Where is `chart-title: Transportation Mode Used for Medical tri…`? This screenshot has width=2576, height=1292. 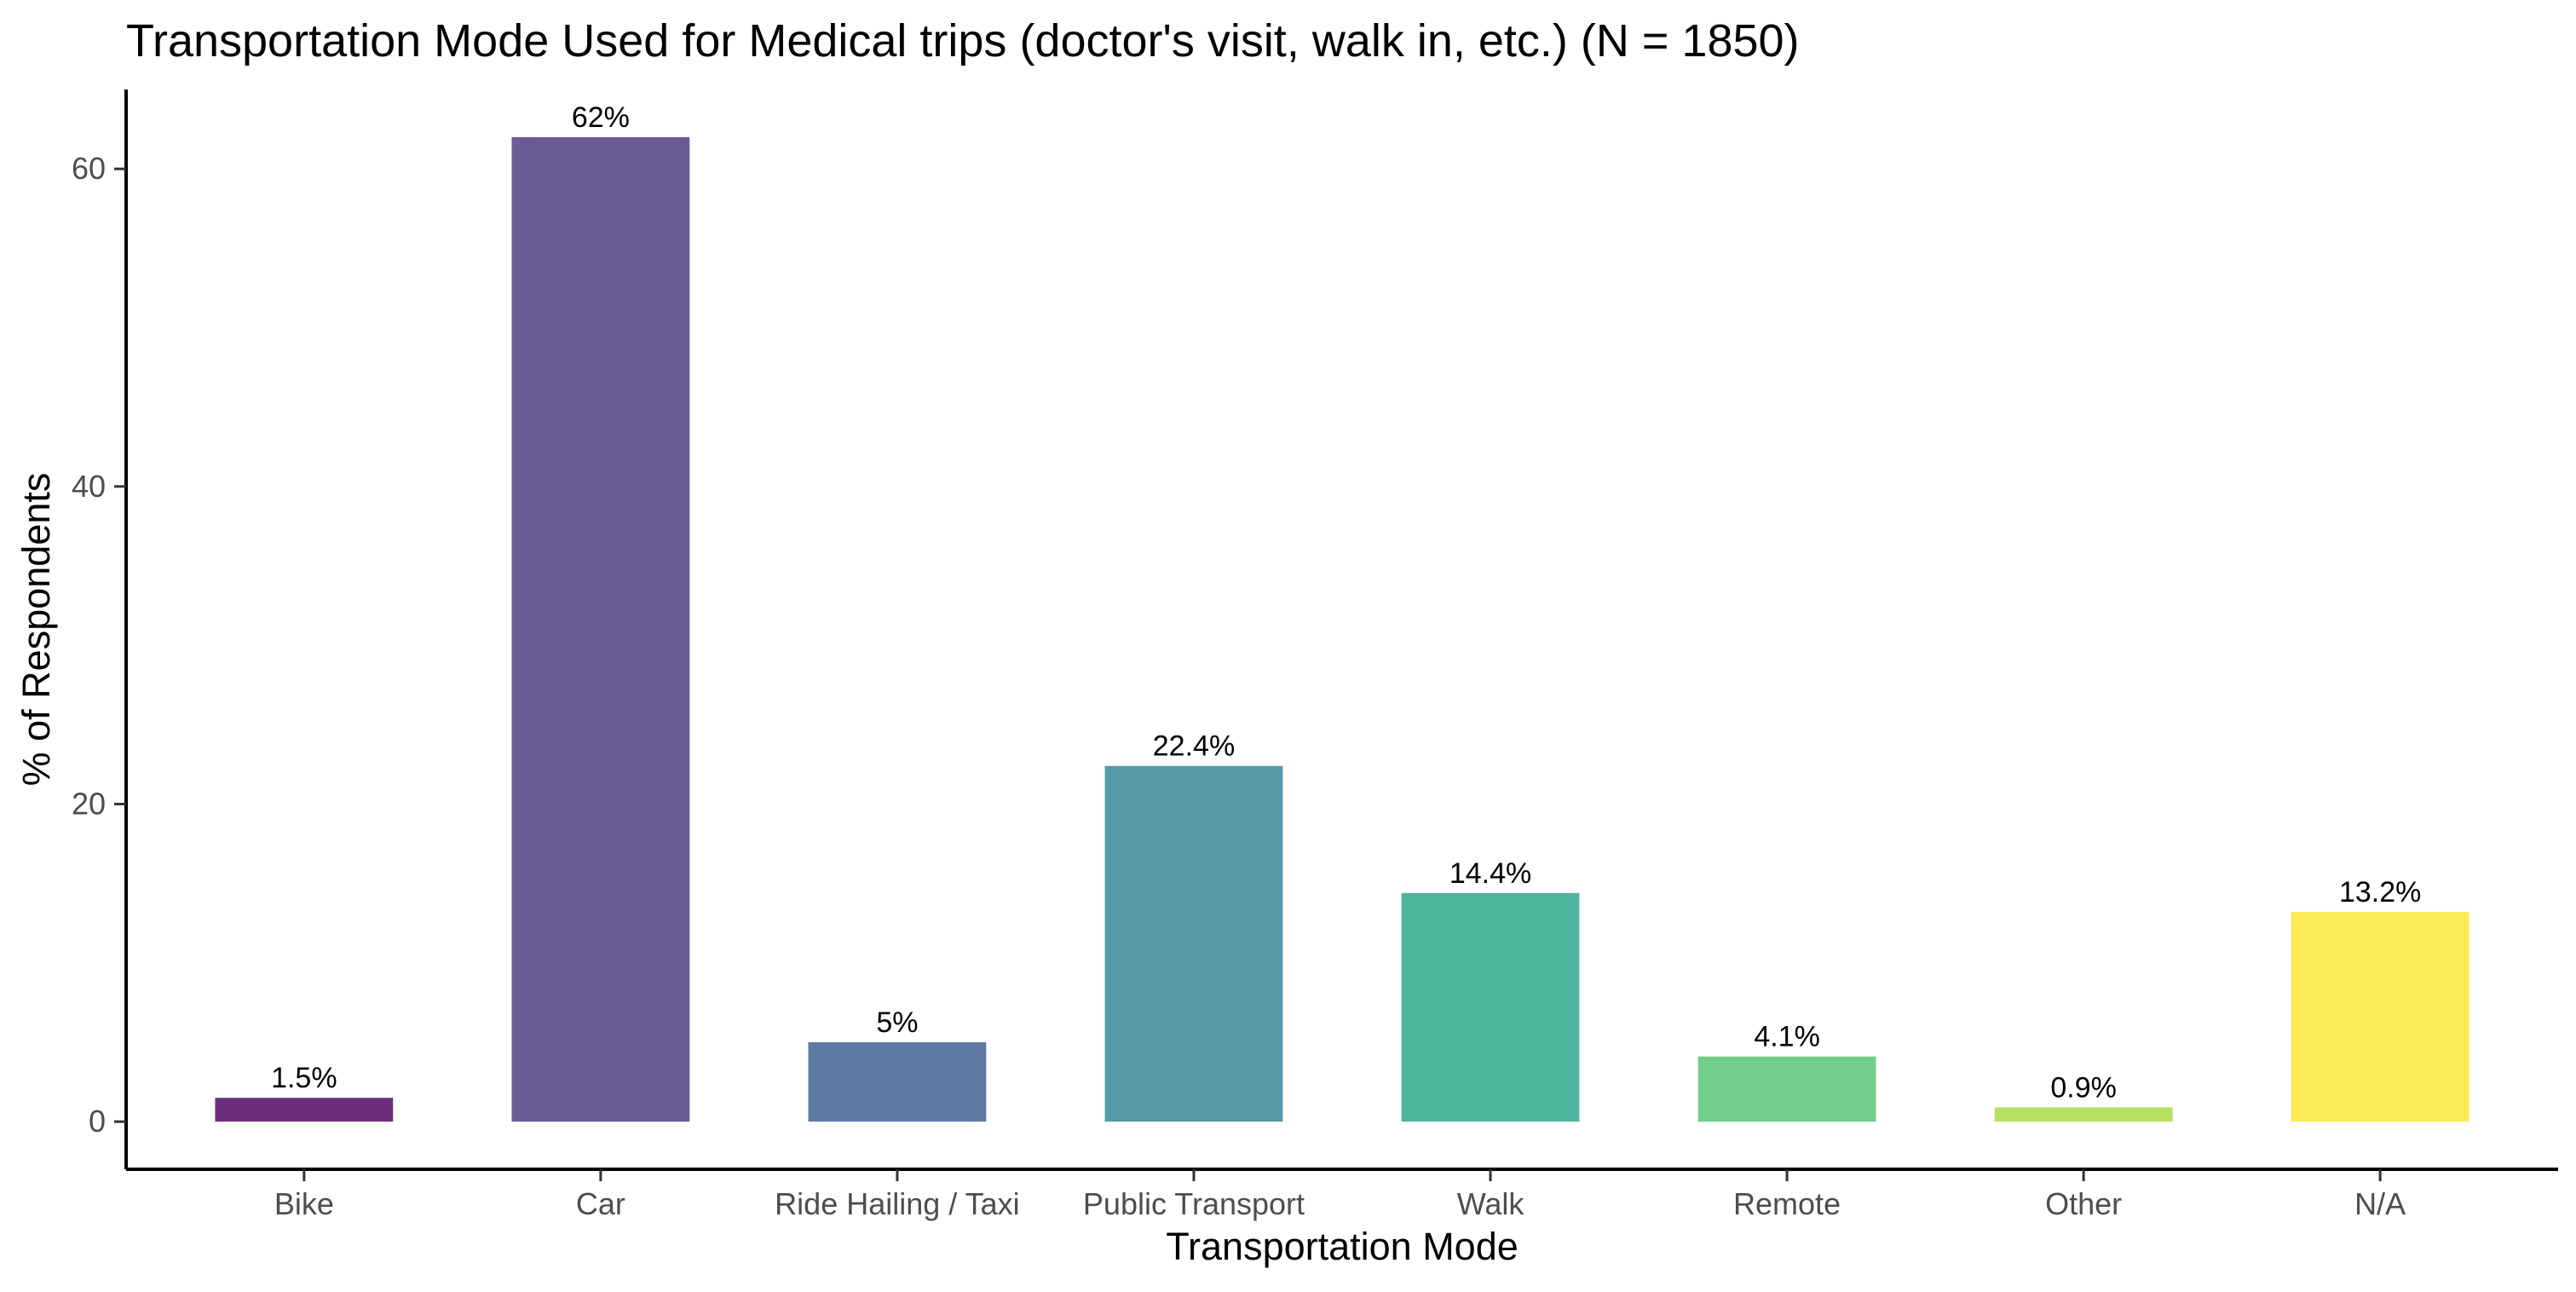 chart-title: Transportation Mode Used for Medical tri… is located at coordinates (963, 40).